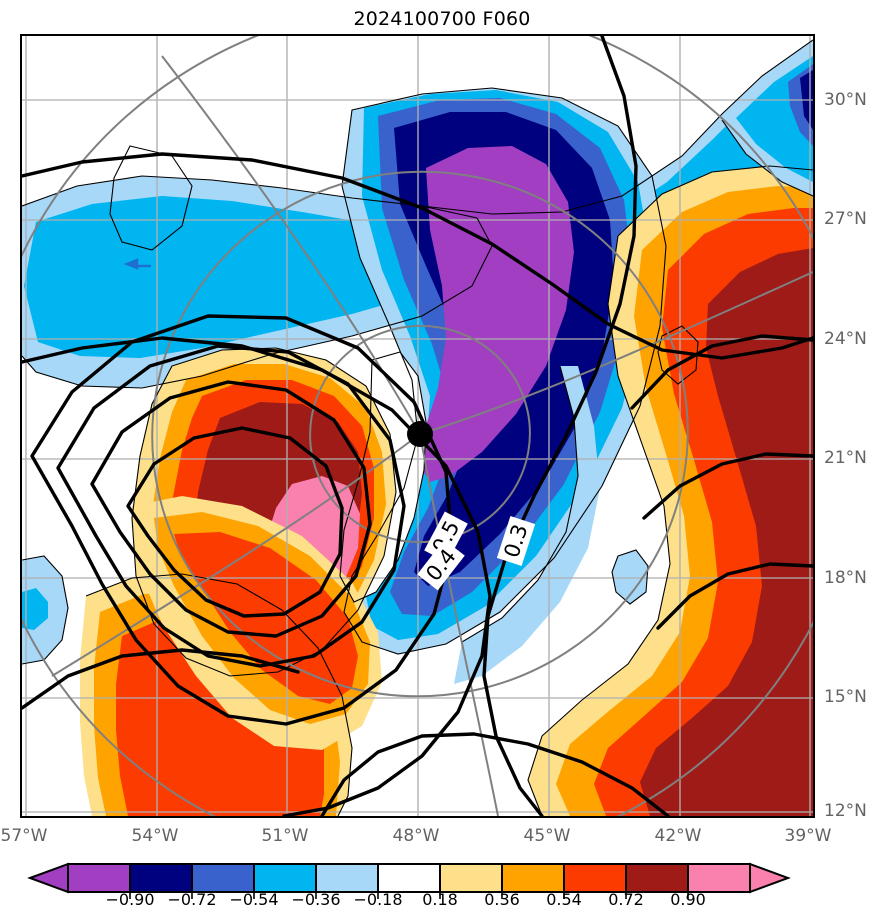 This screenshot has width=884, height=924. What do you see at coordinates (547, 836) in the screenshot?
I see `xtick-label-45w: 45°W` at bounding box center [547, 836].